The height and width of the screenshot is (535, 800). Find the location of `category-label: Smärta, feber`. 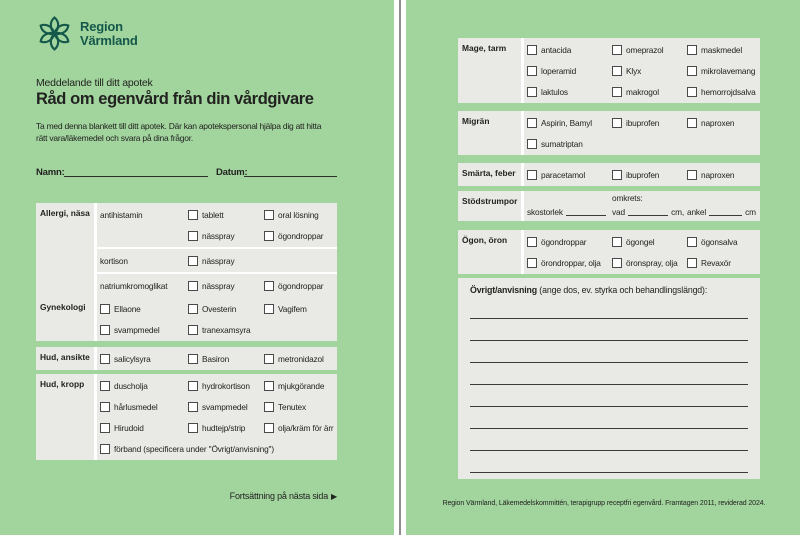

category-label: Smärta, feber is located at coordinates (489, 174).